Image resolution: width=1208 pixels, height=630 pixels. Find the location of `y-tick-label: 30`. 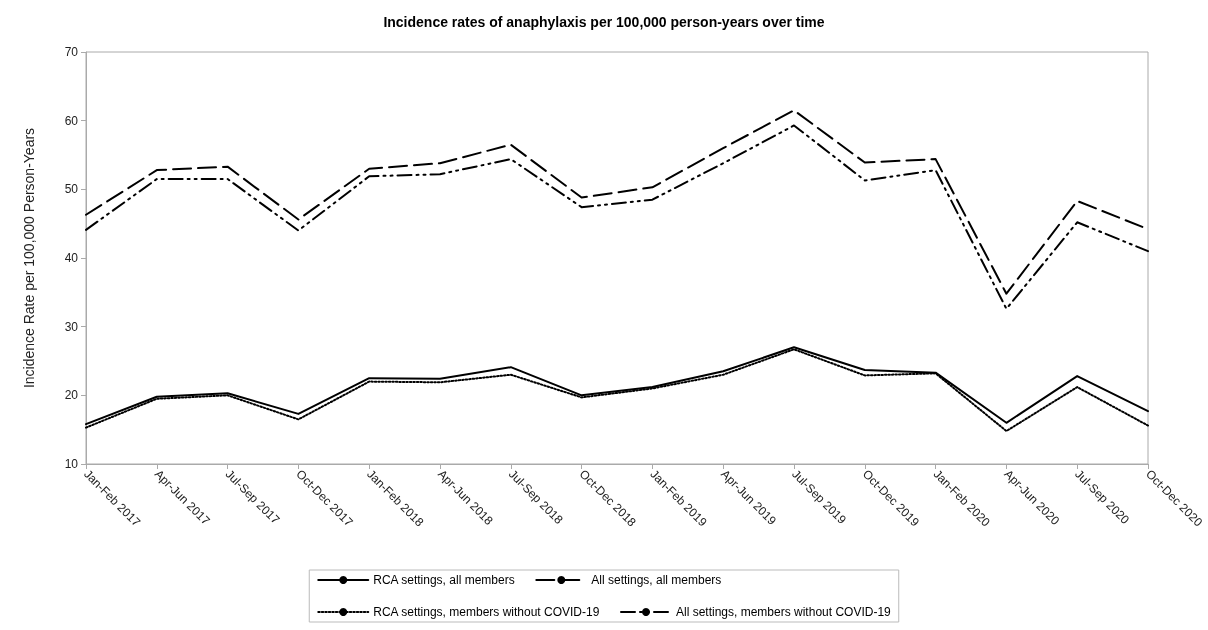

y-tick-label: 30 is located at coordinates (71, 326).